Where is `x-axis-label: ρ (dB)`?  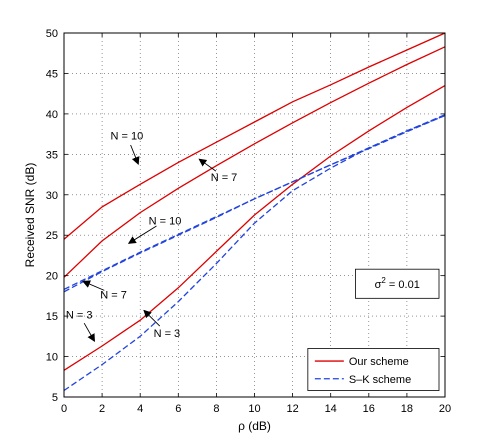
x-axis-label: ρ (dB) is located at coordinates (254, 426).